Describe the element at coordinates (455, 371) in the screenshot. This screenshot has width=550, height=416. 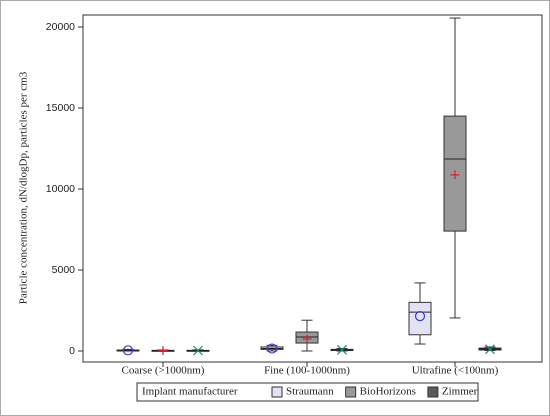
I see `x-tick-label: Ultrafine (<100nm)` at that location.